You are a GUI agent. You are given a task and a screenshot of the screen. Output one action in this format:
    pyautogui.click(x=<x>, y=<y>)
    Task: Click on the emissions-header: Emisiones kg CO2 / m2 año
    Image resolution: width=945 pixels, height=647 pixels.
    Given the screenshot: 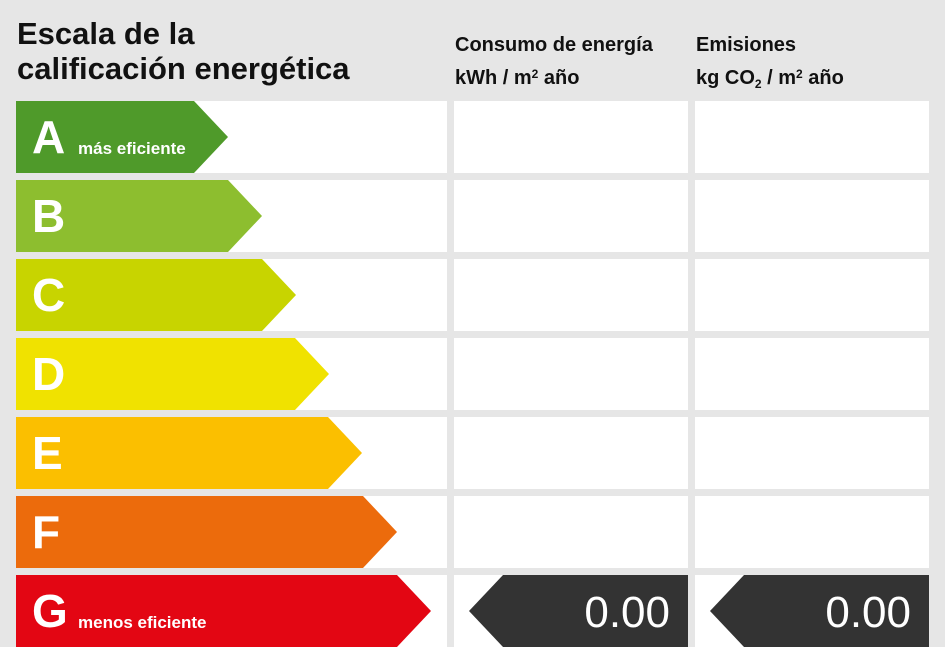 What is the action you would take?
    pyautogui.click(x=770, y=65)
    